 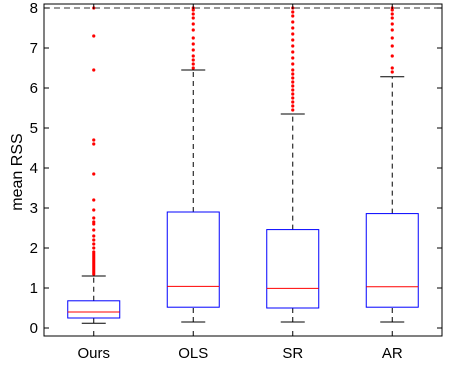 What do you see at coordinates (34, 288) in the screenshot?
I see `y-tick-label: 1` at bounding box center [34, 288].